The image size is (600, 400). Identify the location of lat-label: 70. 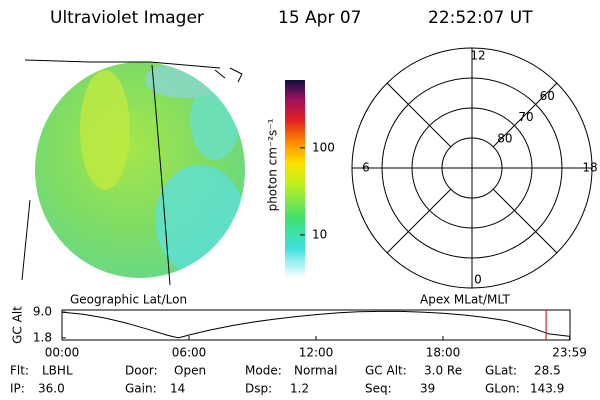
(525, 117).